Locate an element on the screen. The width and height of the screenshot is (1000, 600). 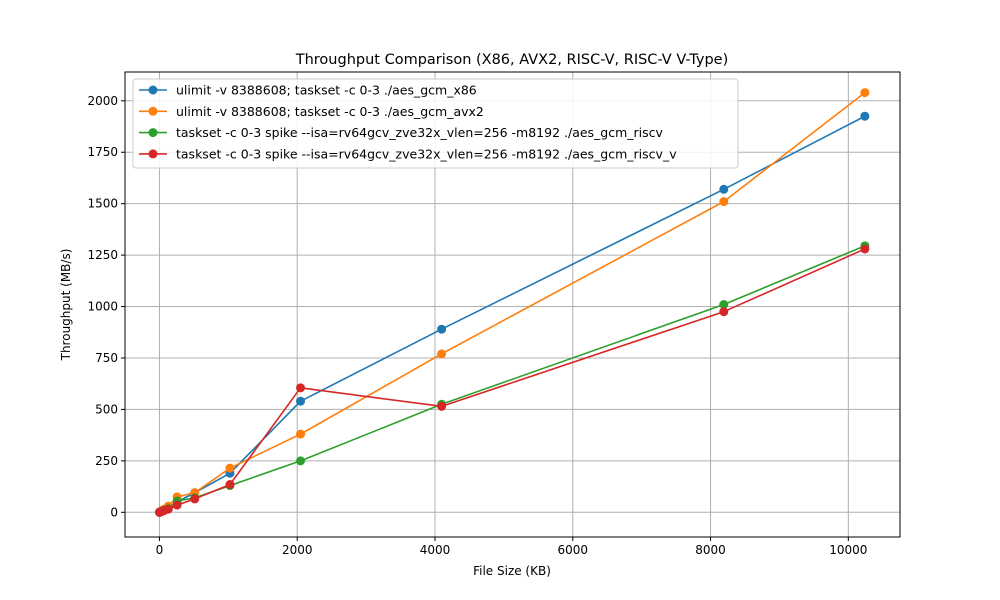
y-tick-label: 250 is located at coordinates (106, 461).